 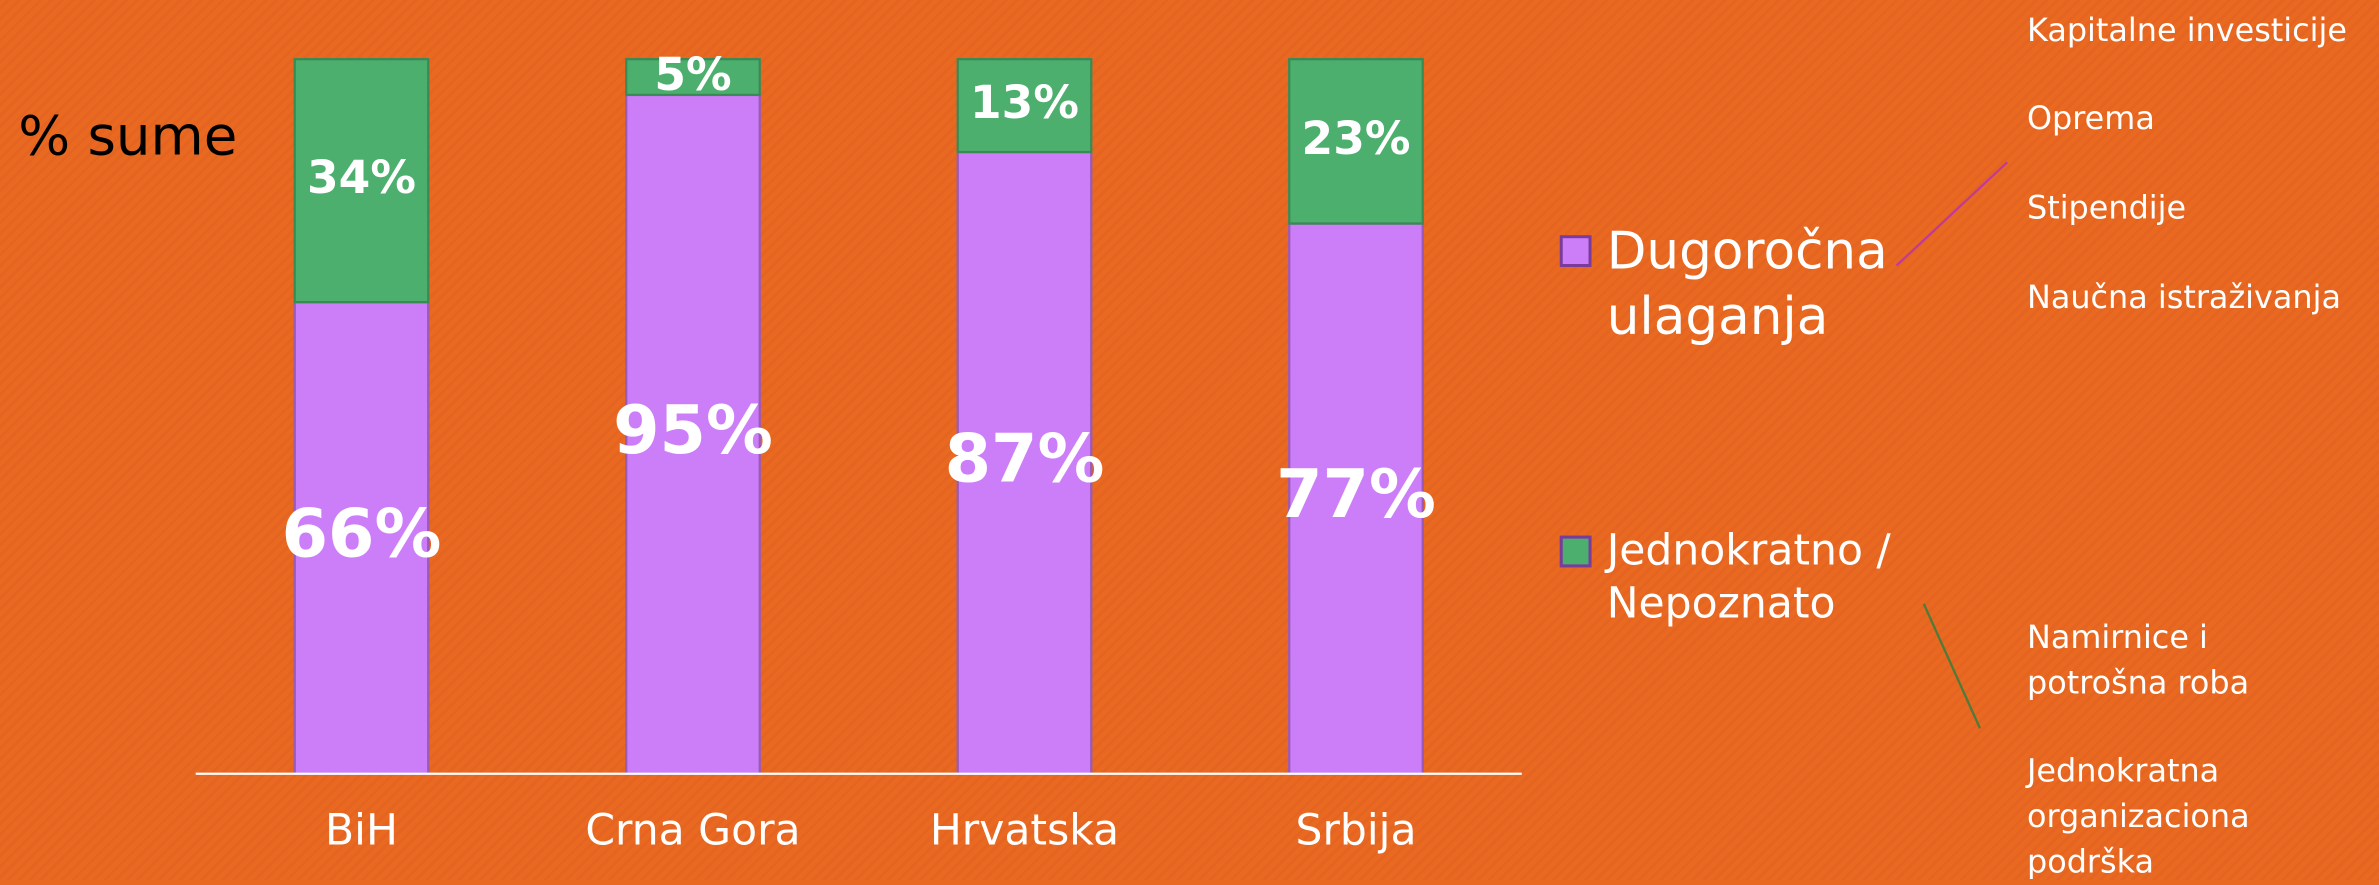 What do you see at coordinates (1024, 102) in the screenshot?
I see `value-label: 13%` at bounding box center [1024, 102].